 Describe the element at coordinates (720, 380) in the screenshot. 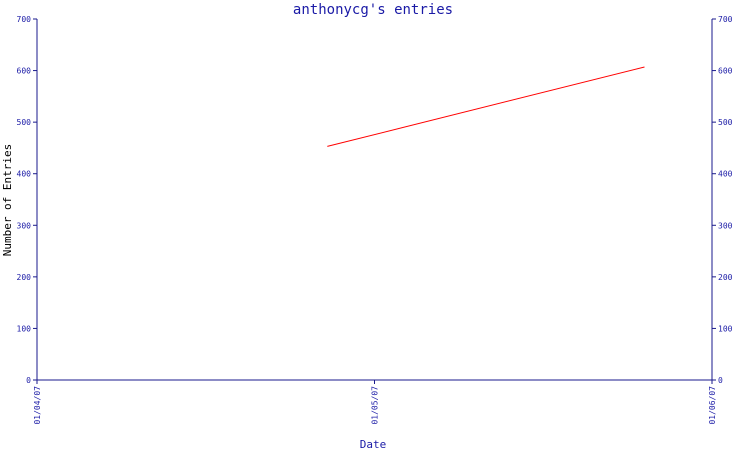

I see `y-tick-label-right: 0` at that location.